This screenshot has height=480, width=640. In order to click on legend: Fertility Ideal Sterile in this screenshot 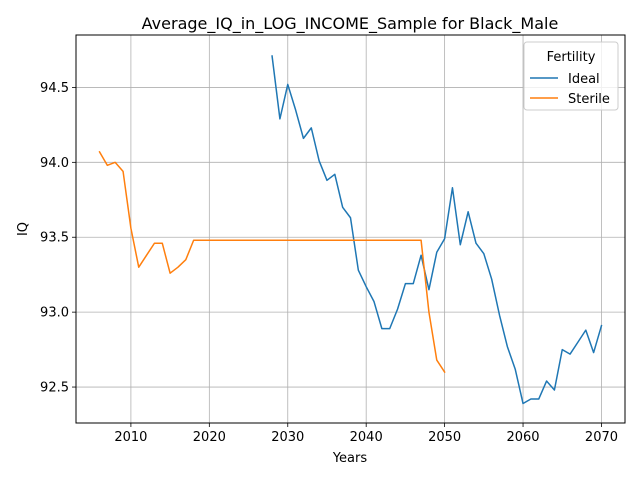, I will do `click(571, 76)`.